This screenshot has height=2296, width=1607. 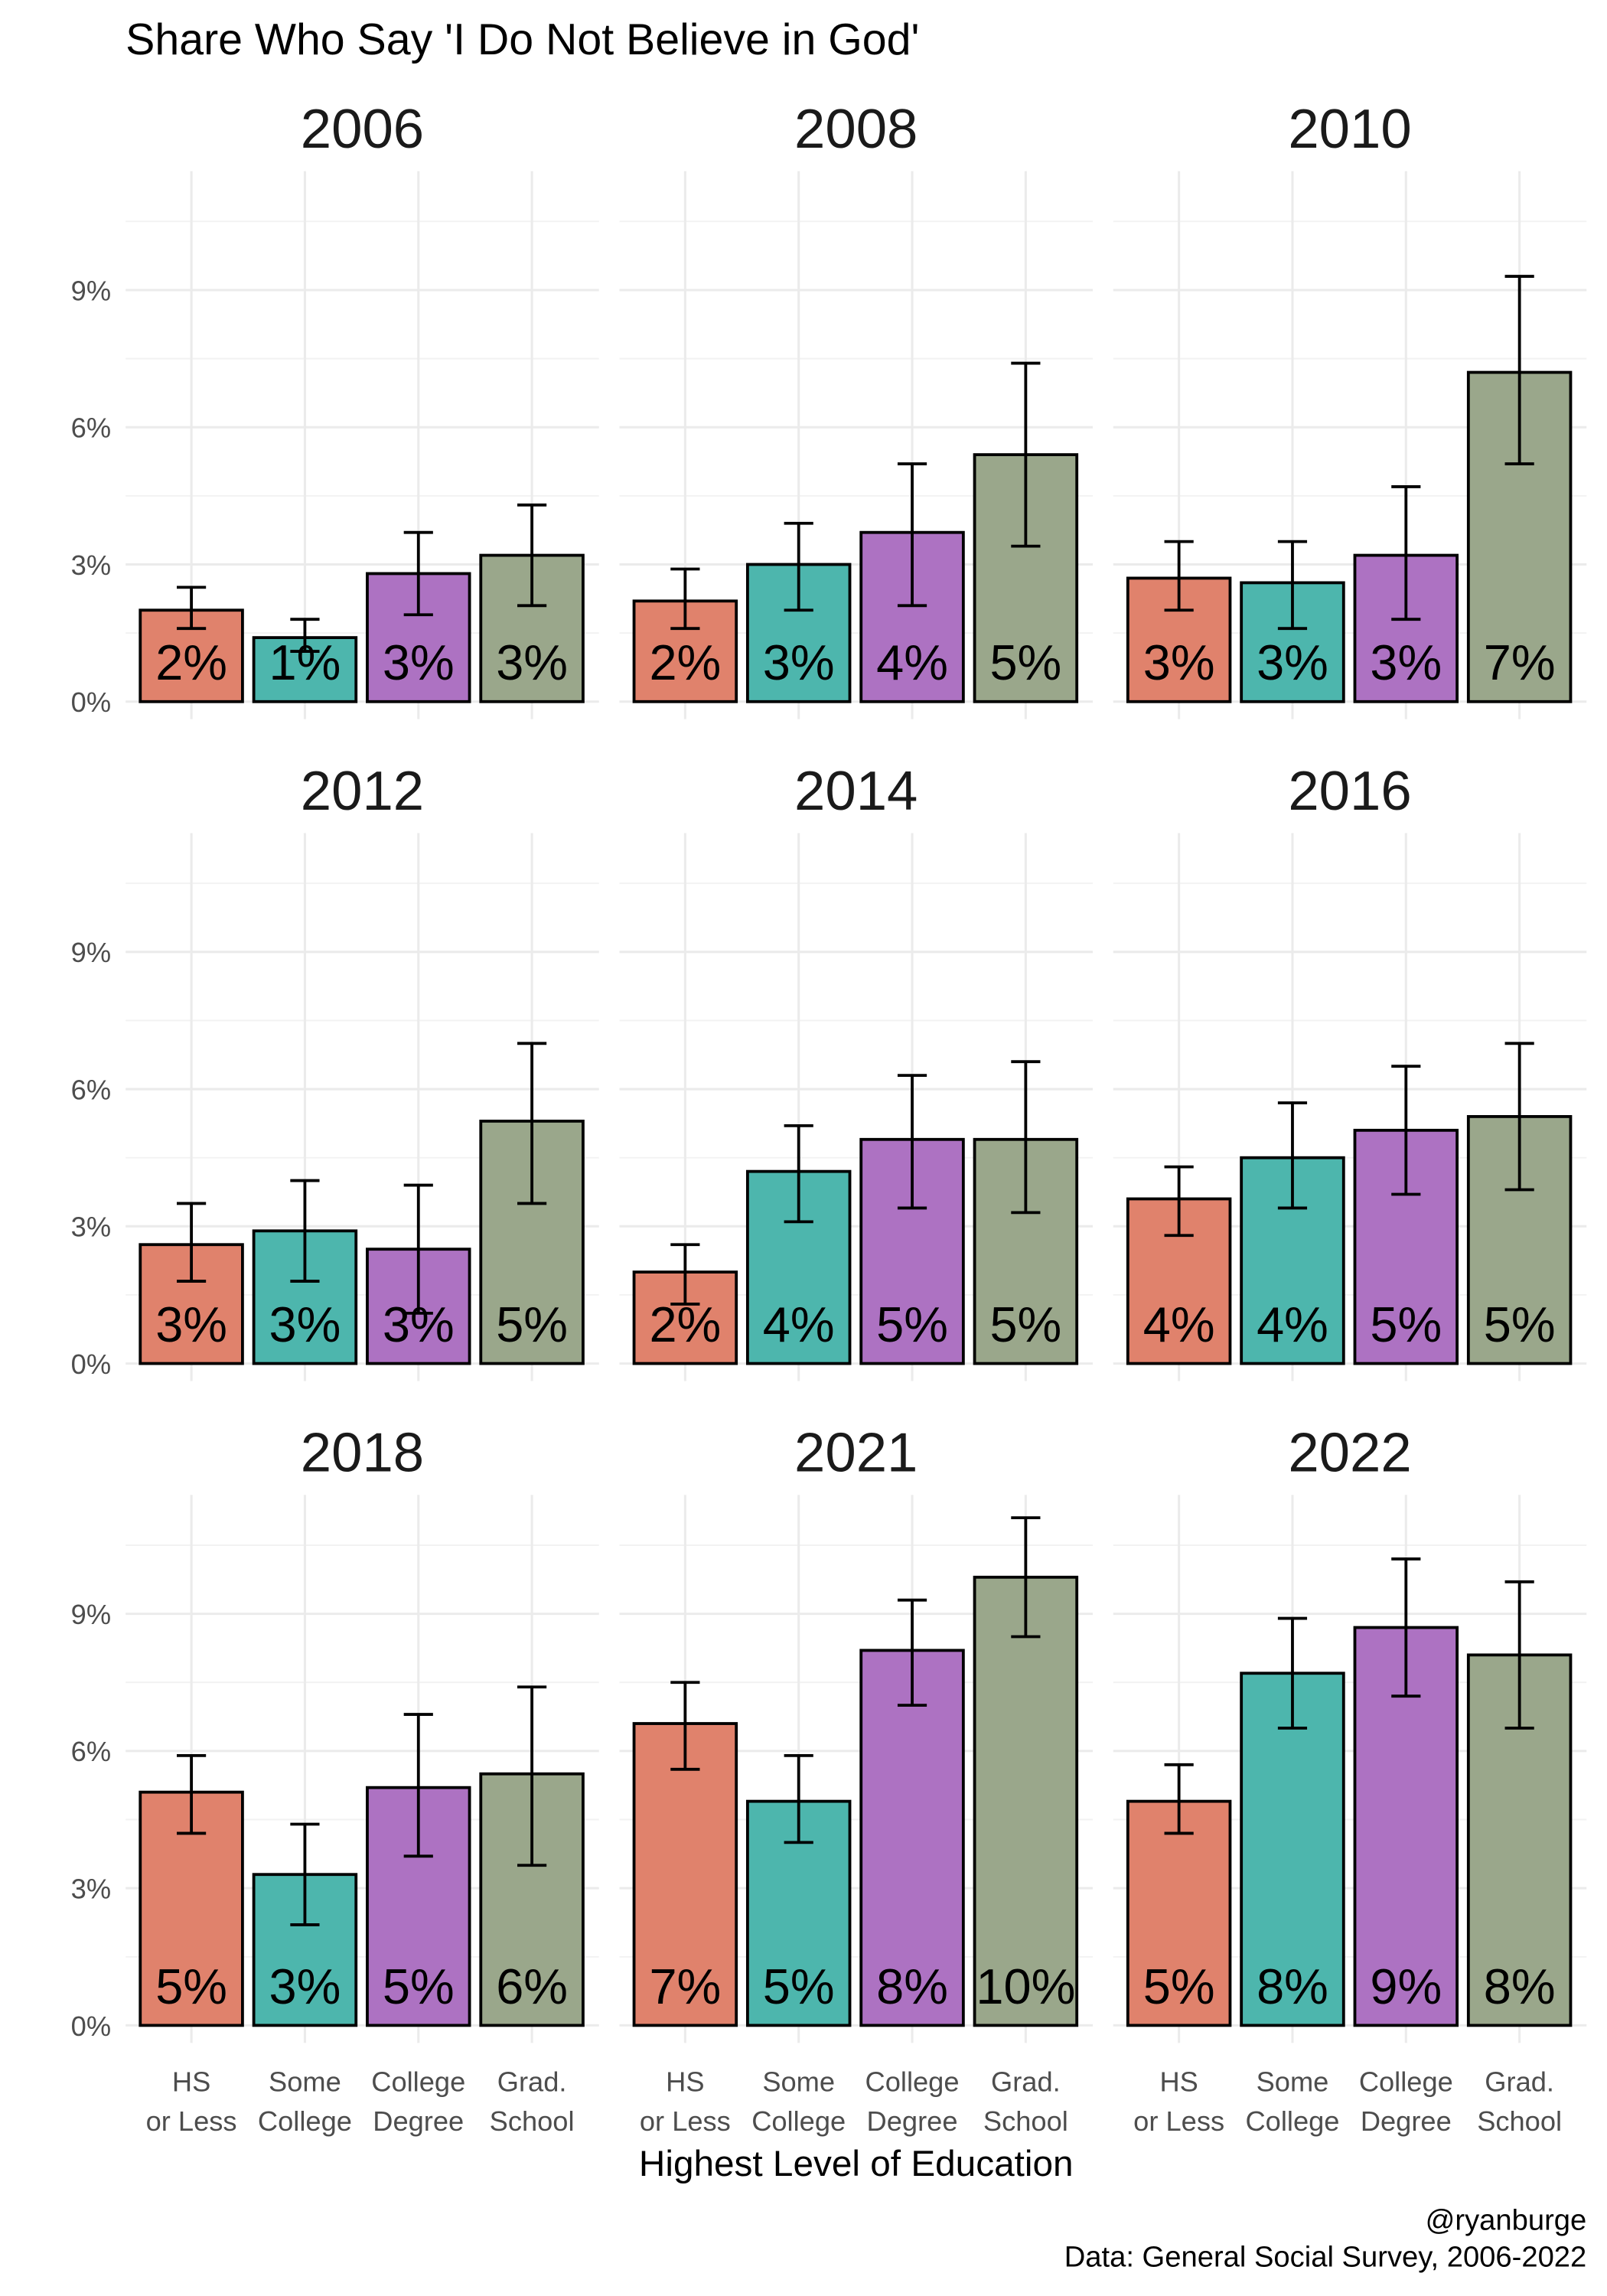 What do you see at coordinates (522, 39) in the screenshot?
I see `chart-title: Share Who Say 'I Do Not Believe in God'` at bounding box center [522, 39].